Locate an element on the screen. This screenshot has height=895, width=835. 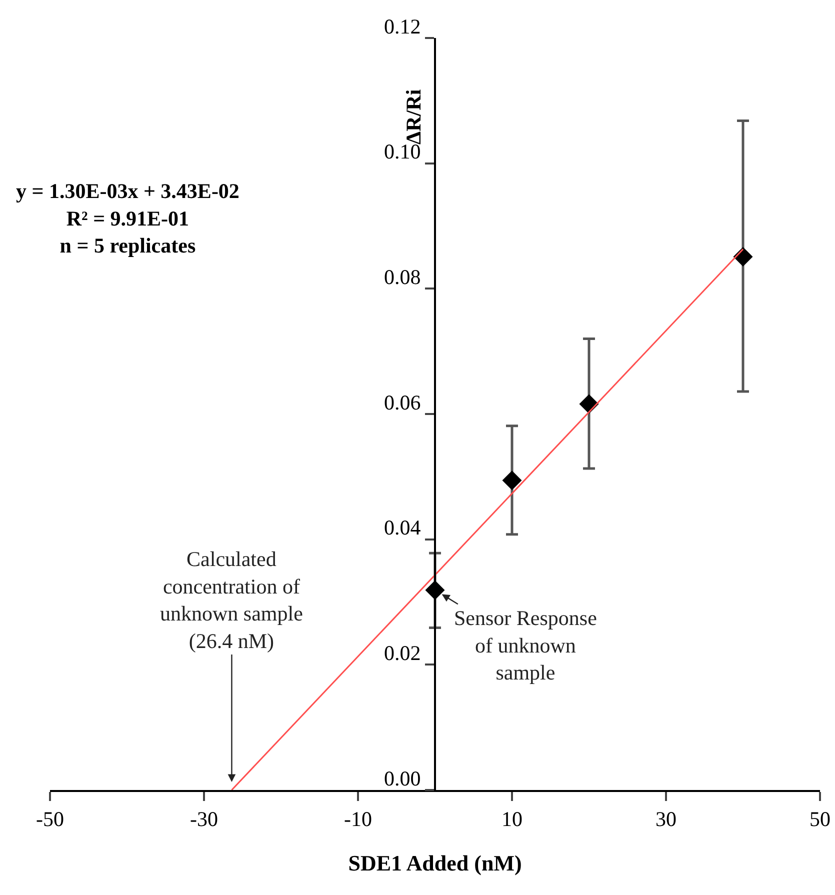
y-tick-label: 0.02 is located at coordinates (402, 653).